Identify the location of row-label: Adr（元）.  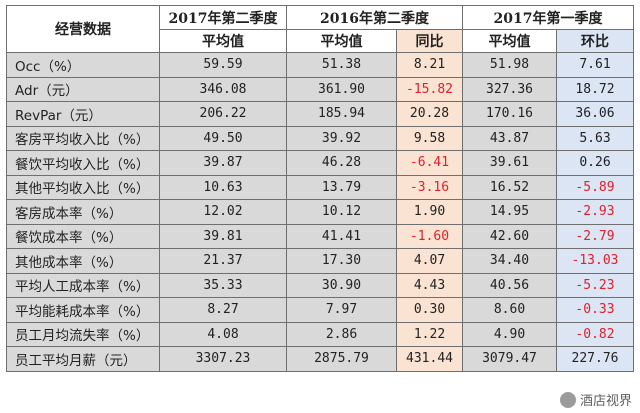
(83, 89).